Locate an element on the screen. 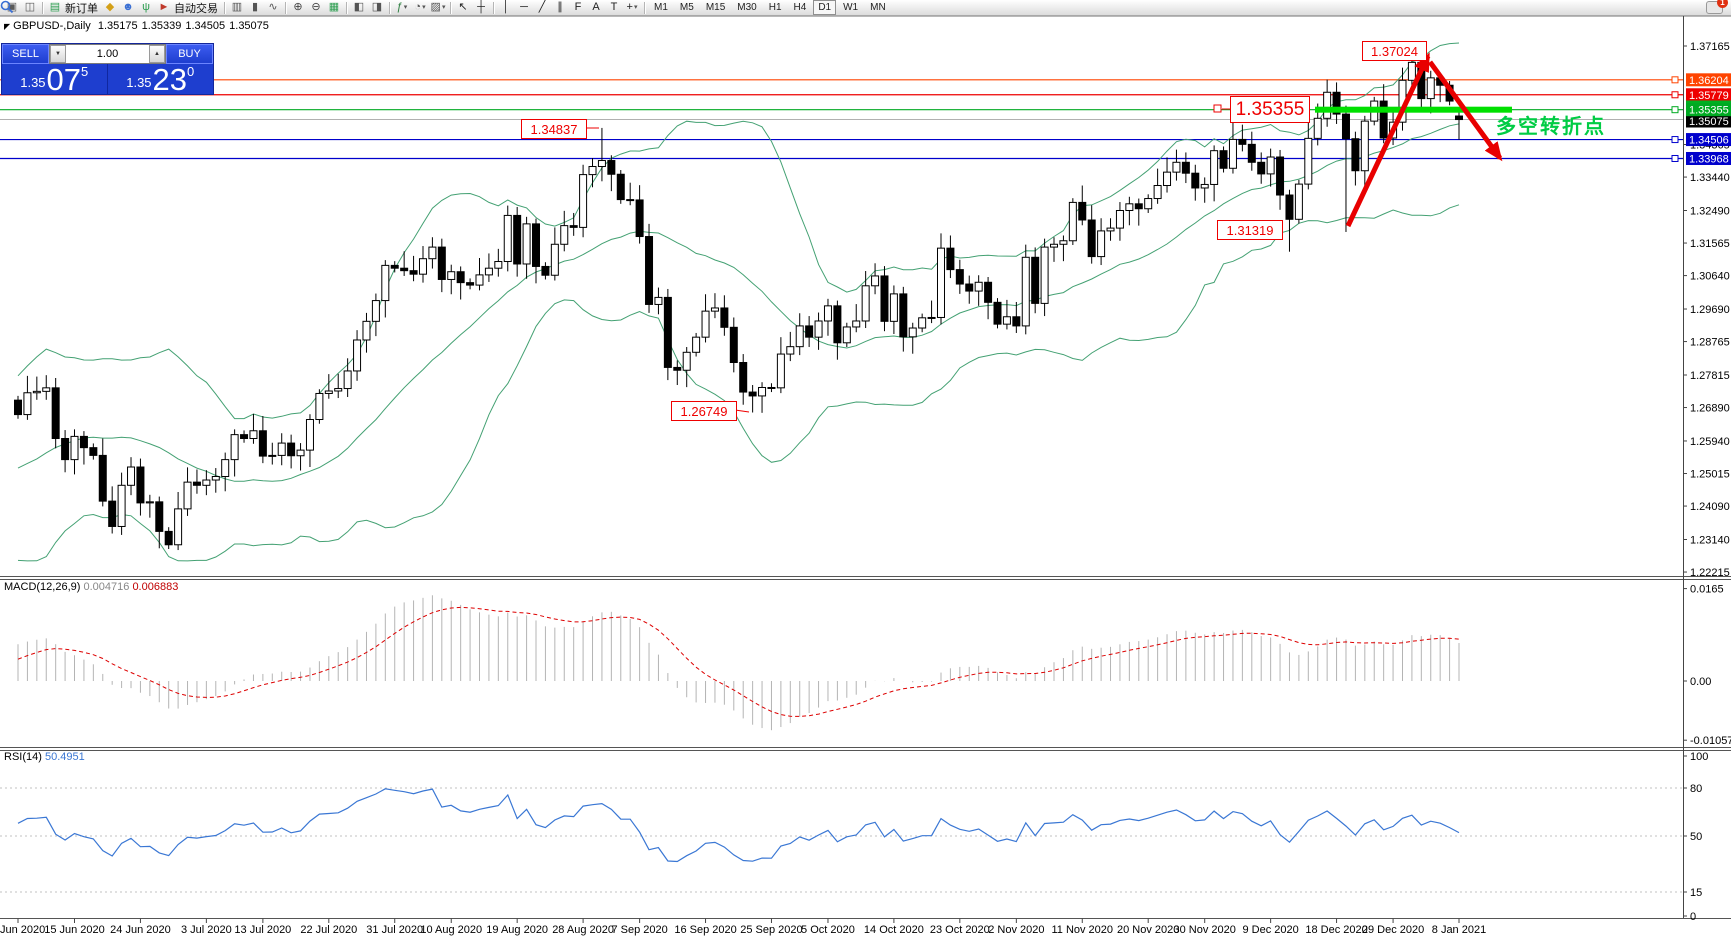 Image resolution: width=1731 pixels, height=940 pixels. sell-price: 1.35 07 5 is located at coordinates (55, 79).